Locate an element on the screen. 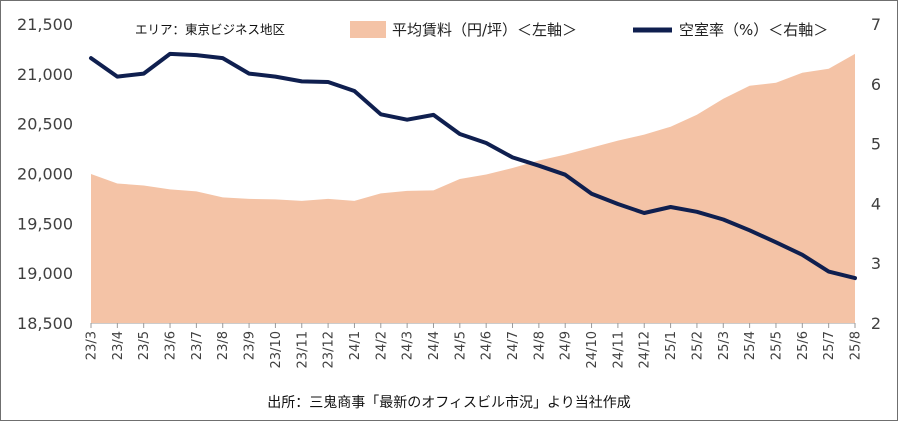 Image resolution: width=900 pixels, height=423 pixels. left-axis-tick: 21,000 is located at coordinates (45, 74).